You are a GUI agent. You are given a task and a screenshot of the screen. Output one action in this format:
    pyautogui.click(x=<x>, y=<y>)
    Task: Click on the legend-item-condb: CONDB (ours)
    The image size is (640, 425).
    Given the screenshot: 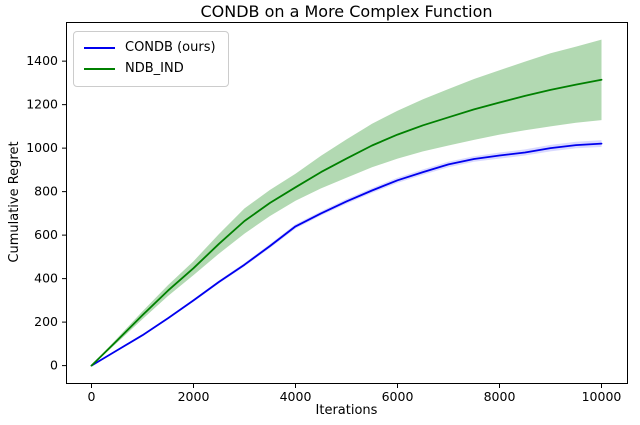 What is the action you would take?
    pyautogui.click(x=150, y=47)
    